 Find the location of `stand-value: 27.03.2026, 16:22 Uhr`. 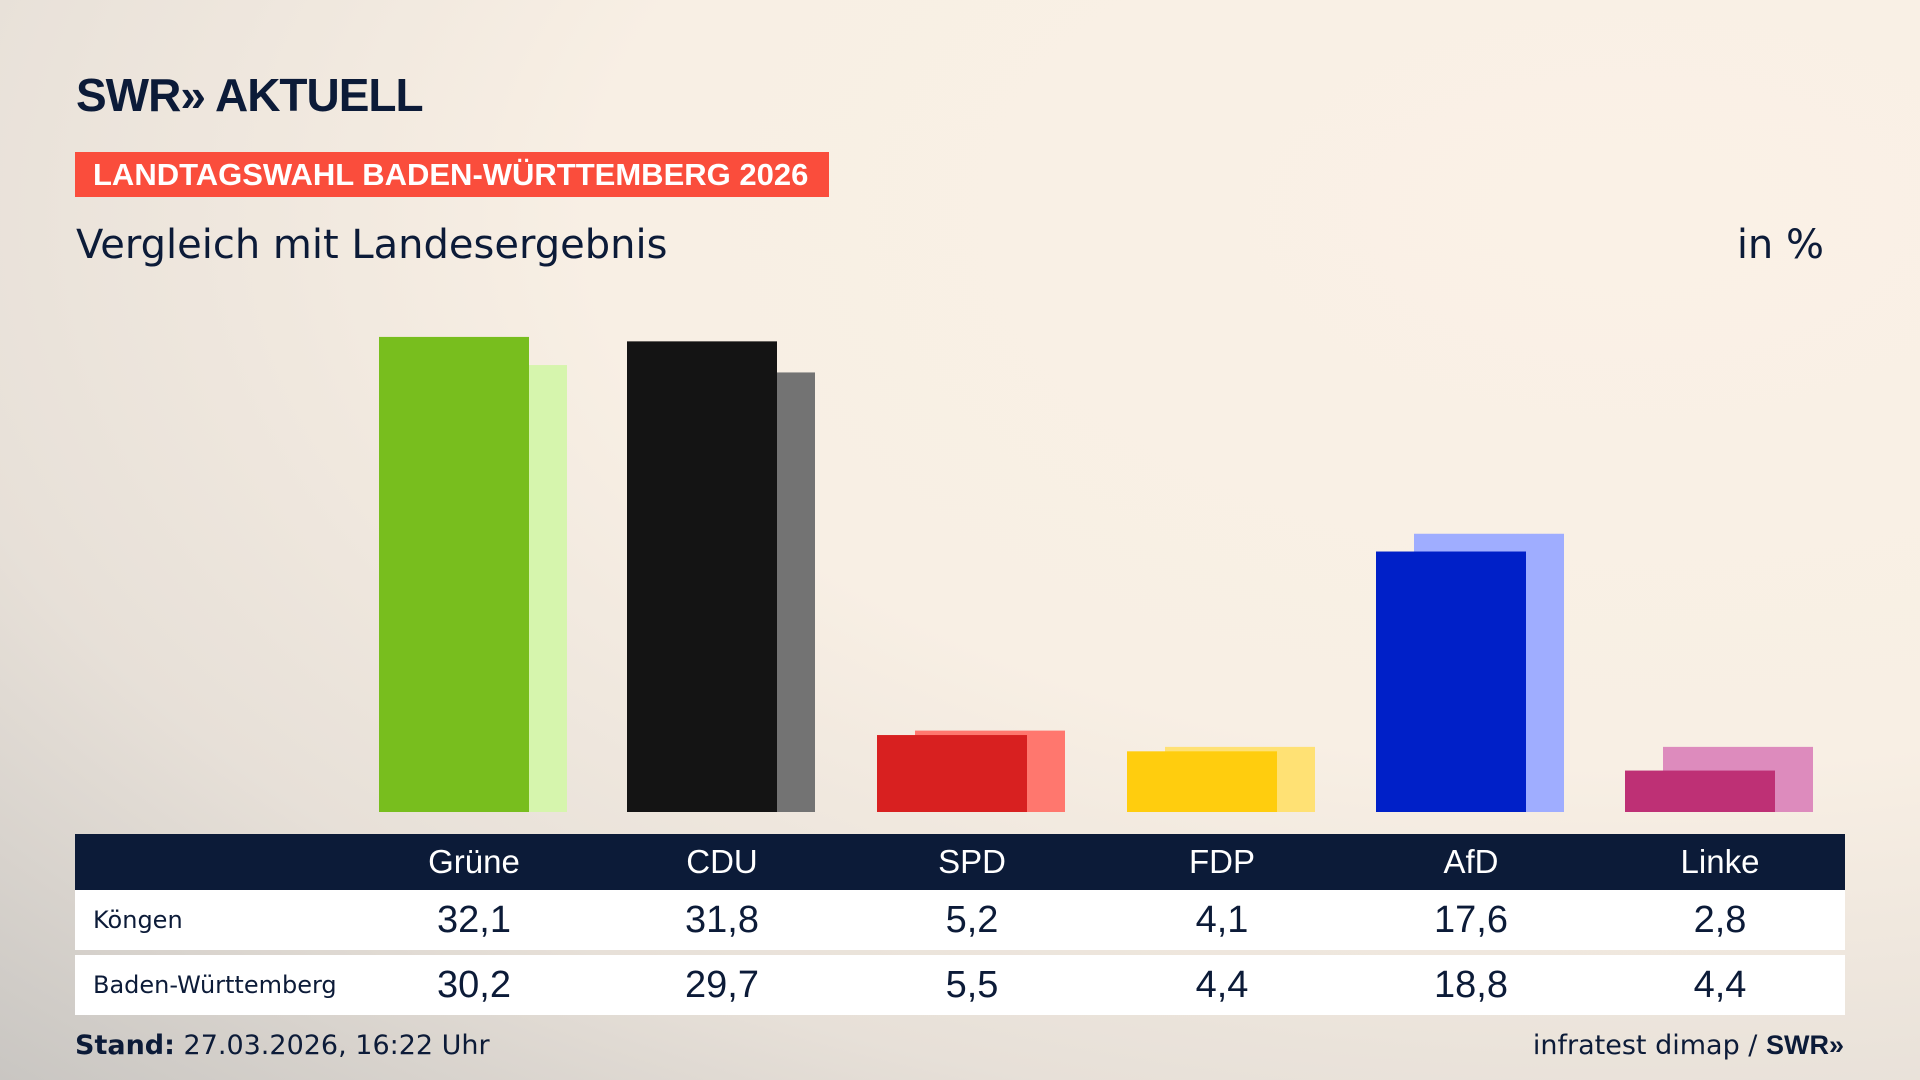

stand-value: 27.03.2026, 16:22 Uhr is located at coordinates (336, 1045).